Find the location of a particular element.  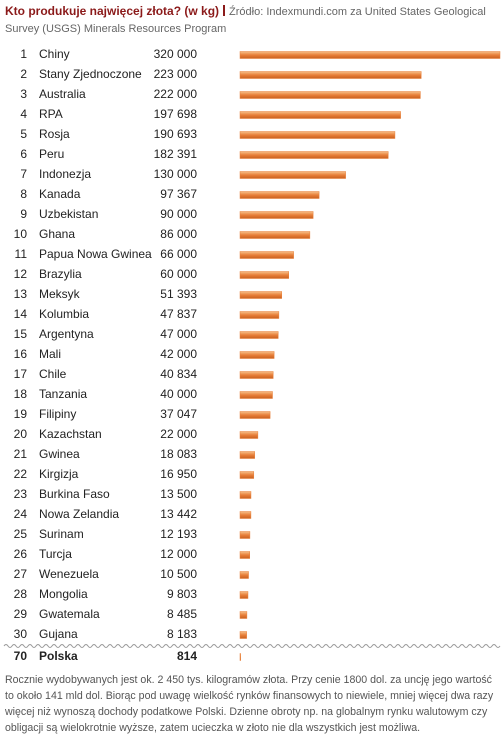

value-label: 18 083 is located at coordinates (178, 454).